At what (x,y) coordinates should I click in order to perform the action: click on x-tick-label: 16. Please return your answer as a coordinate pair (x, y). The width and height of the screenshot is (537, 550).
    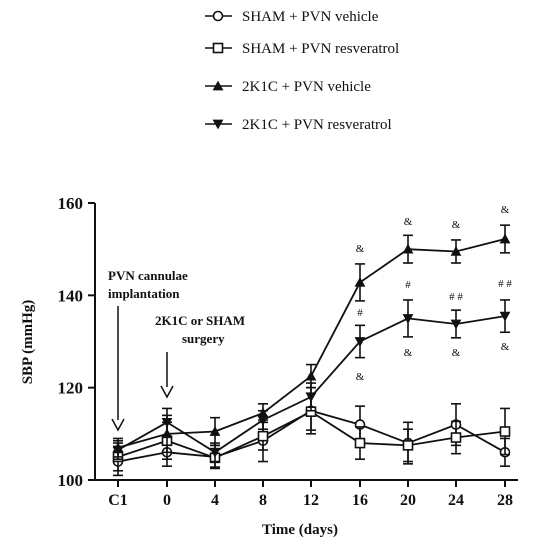
    Looking at the image, I should click on (360, 500).